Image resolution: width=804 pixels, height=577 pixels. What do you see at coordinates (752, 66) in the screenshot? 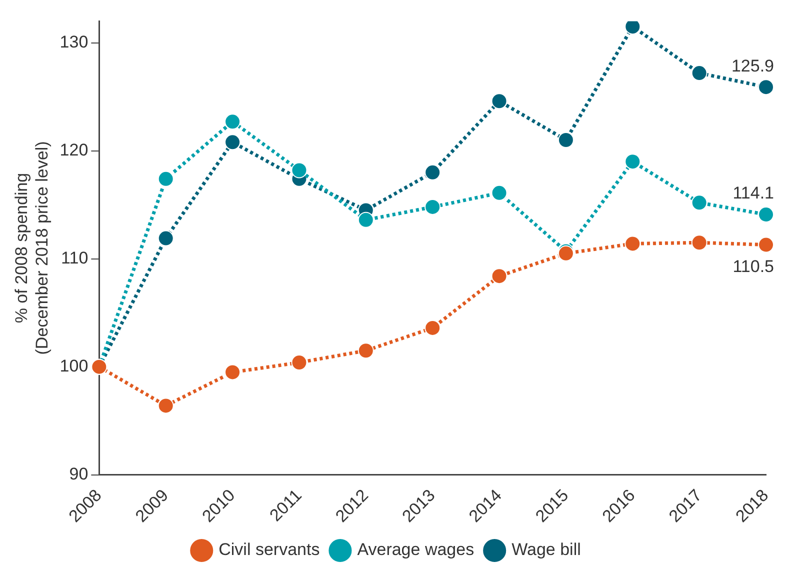
I see `data-label: 125.9` at bounding box center [752, 66].